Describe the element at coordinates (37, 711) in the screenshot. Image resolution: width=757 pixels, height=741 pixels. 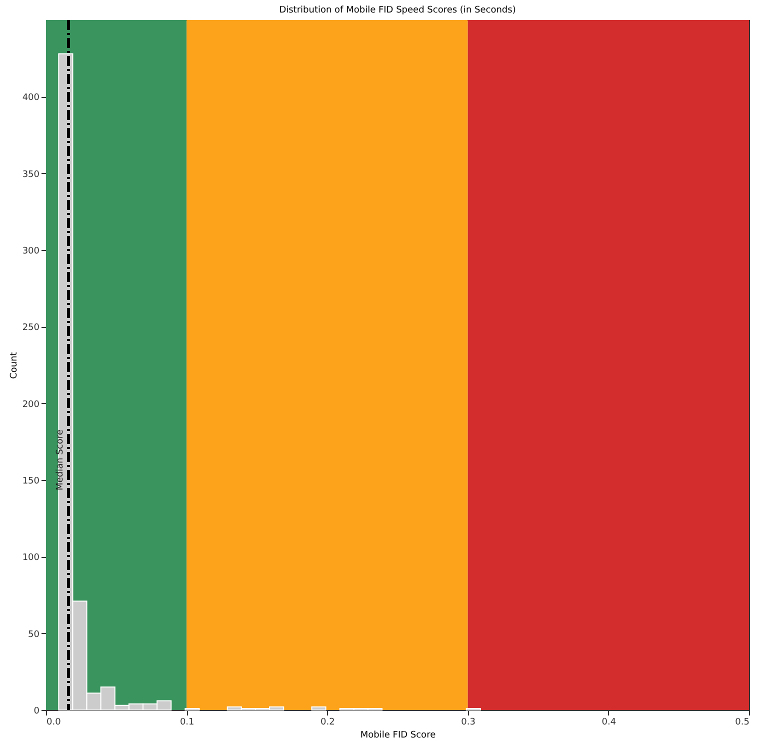
I see `y-tick-label: 0` at that location.